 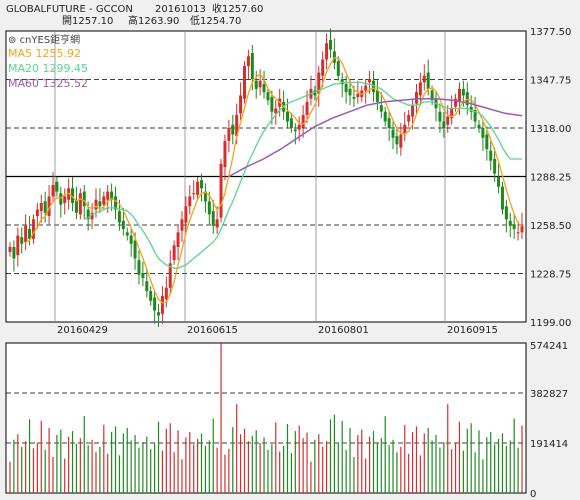 What do you see at coordinates (549, 346) in the screenshot?
I see `volume-tick-label: 574241` at bounding box center [549, 346].